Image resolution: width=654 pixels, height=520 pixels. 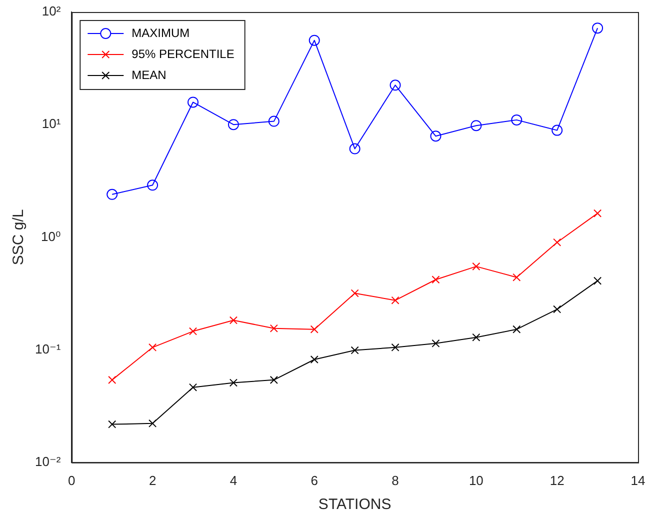 I want to click on x-tick-label: 8, so click(x=395, y=480).